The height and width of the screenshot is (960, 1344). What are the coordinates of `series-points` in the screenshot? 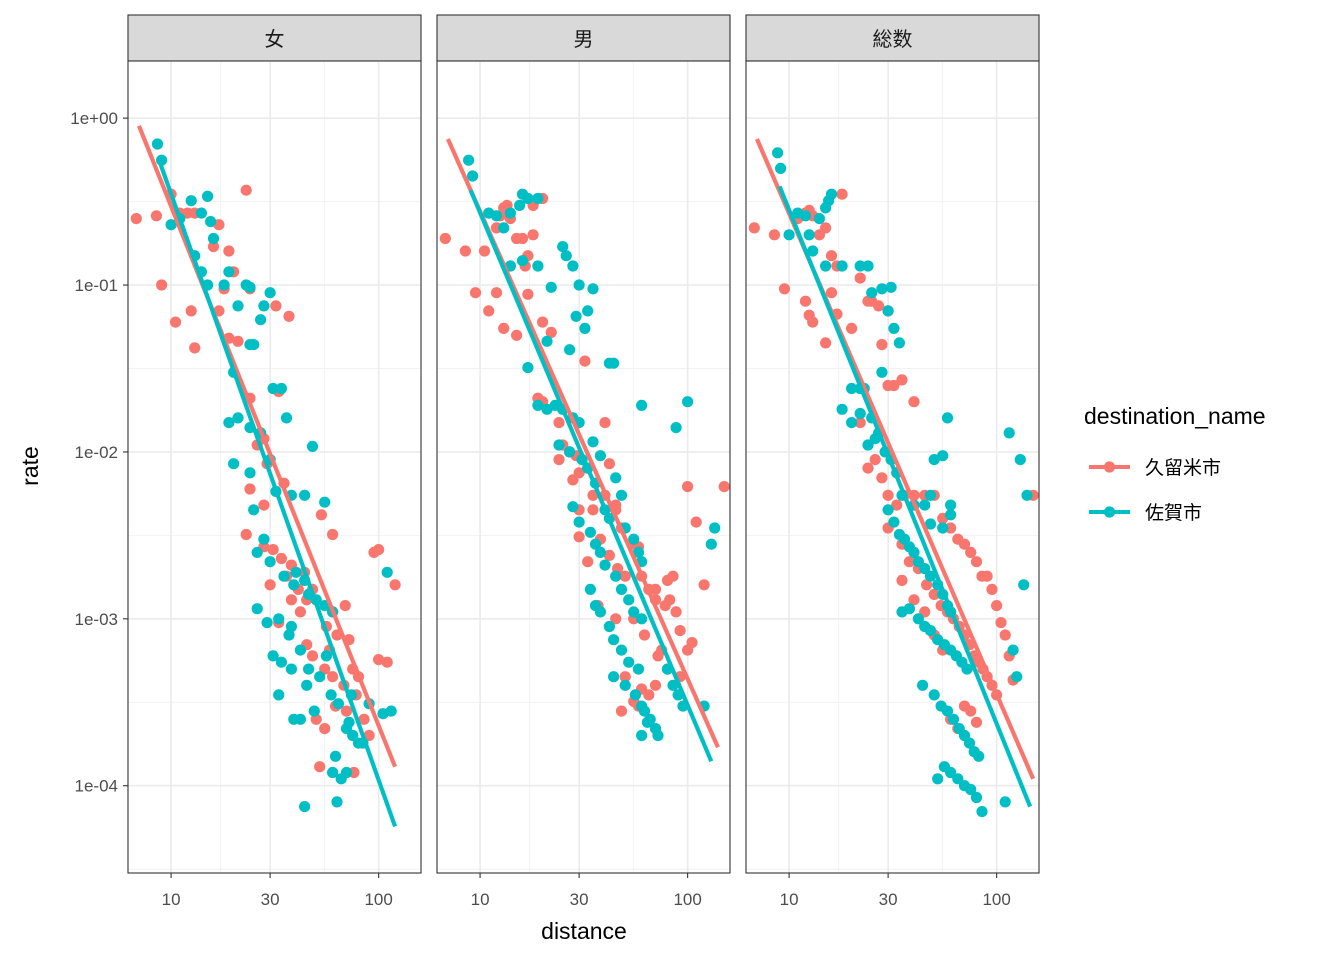 It's located at (592, 448).